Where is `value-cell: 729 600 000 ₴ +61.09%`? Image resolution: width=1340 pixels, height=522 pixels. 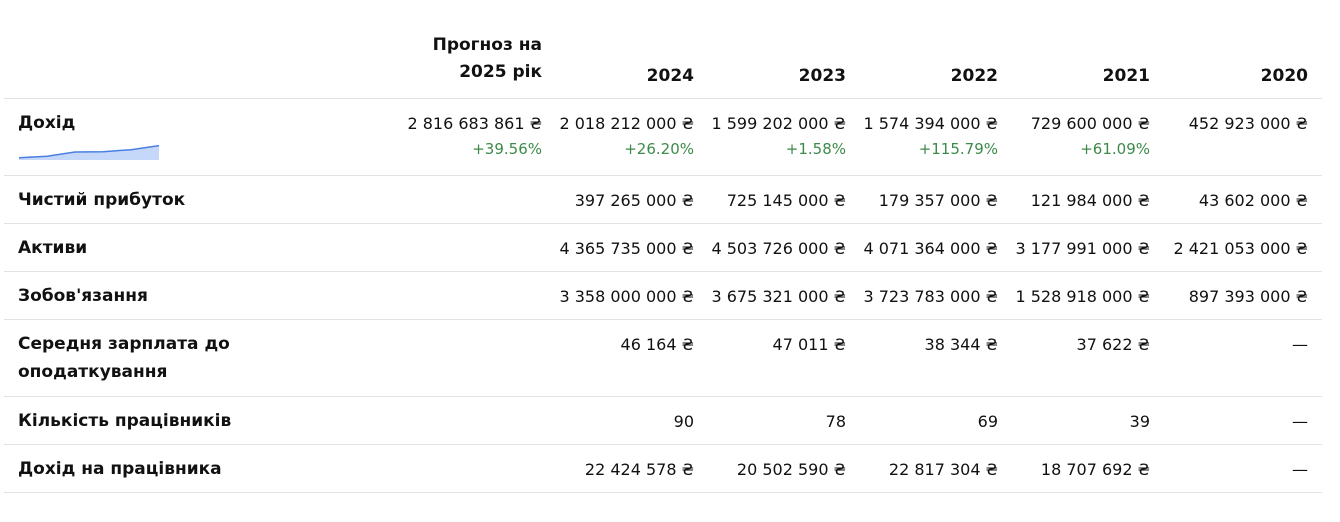
value-cell: 729 600 000 ₴ +61.09% is located at coordinates (1084, 137).